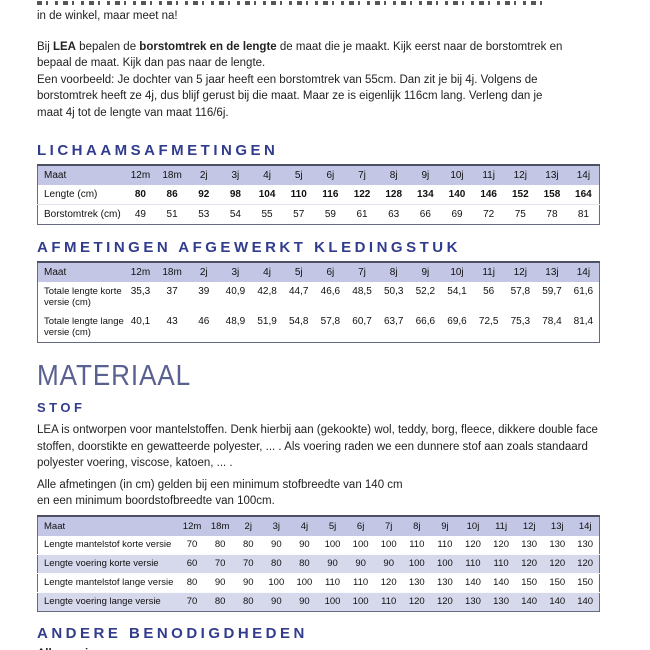 This screenshot has height=650, width=650. I want to click on row-label: Borstomtrek (cm), so click(81, 214).